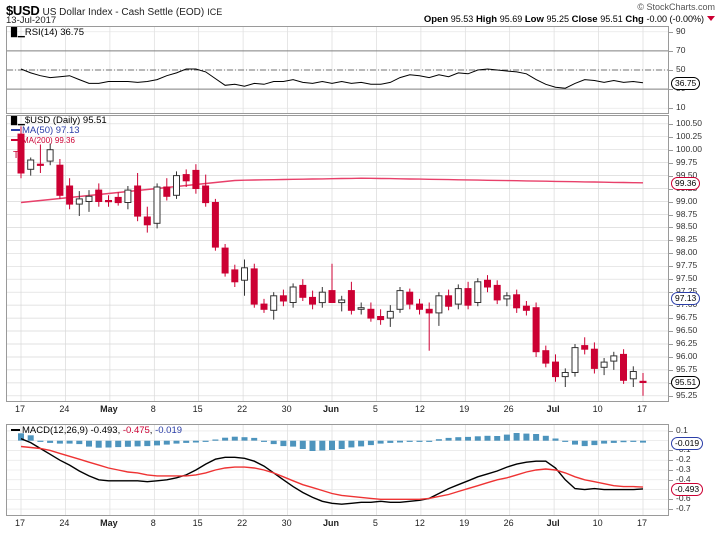 Image resolution: width=720 pixels, height=536 pixels. What do you see at coordinates (686, 299) in the screenshot?
I see `ma50-value-badge: 97.13` at bounding box center [686, 299].